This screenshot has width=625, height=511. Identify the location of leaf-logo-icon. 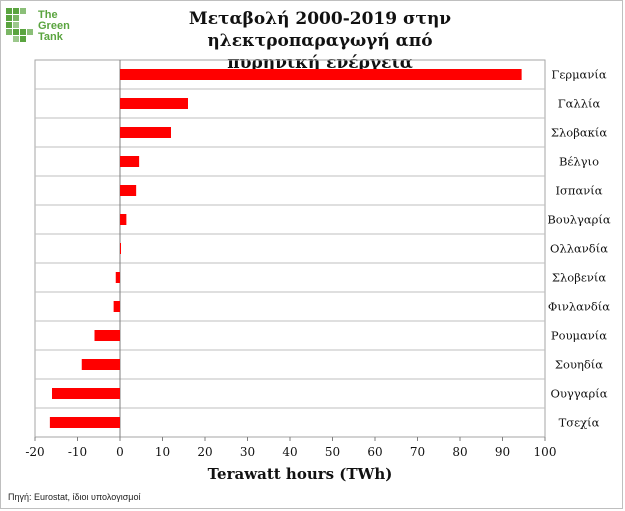
(19, 25).